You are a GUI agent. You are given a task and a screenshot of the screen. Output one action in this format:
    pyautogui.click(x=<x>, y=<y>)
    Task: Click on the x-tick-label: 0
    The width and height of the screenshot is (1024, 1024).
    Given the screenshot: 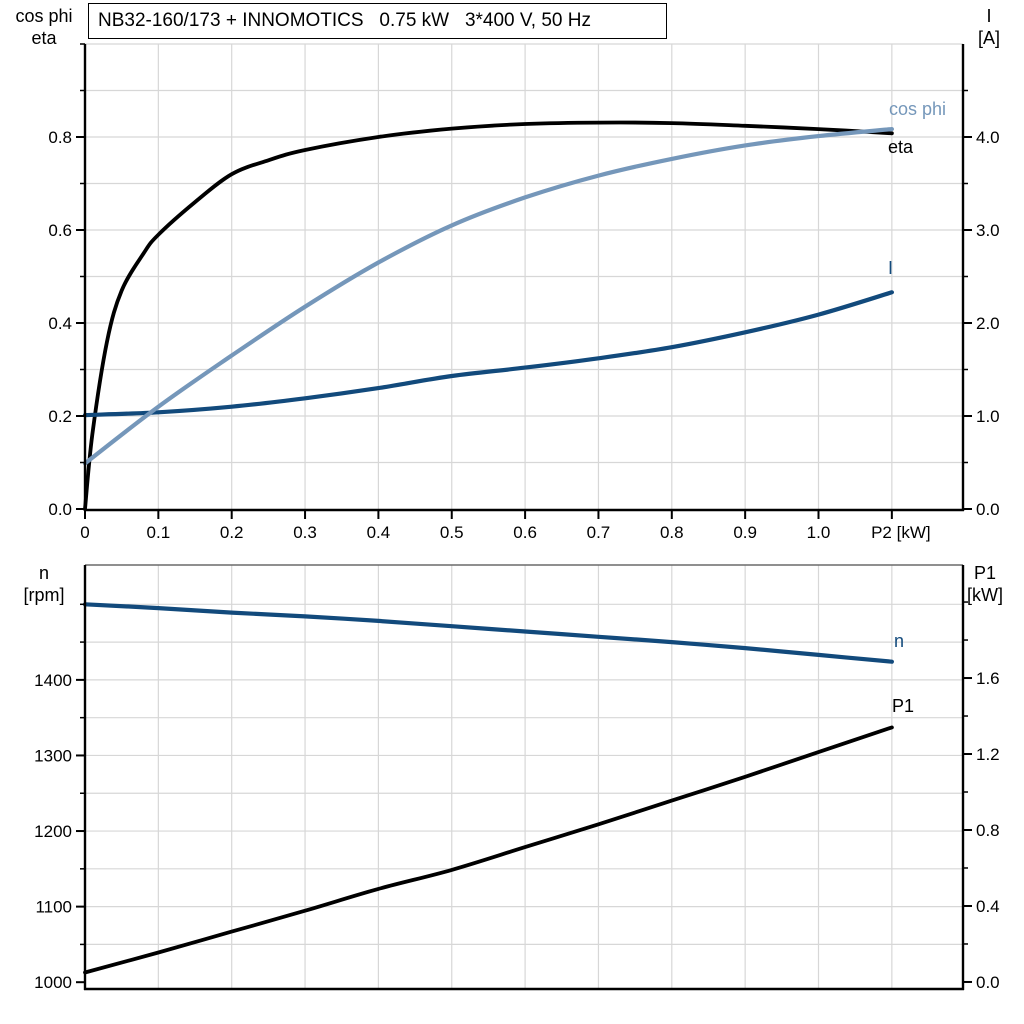 What is the action you would take?
    pyautogui.click(x=84, y=532)
    